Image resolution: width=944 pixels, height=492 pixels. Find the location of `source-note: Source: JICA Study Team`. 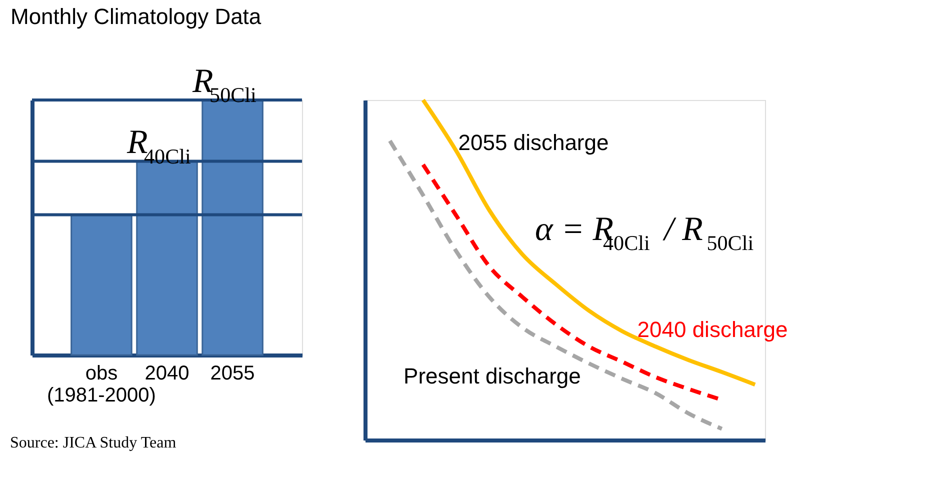

source-note: Source: JICA Study Team is located at coordinates (93, 443).